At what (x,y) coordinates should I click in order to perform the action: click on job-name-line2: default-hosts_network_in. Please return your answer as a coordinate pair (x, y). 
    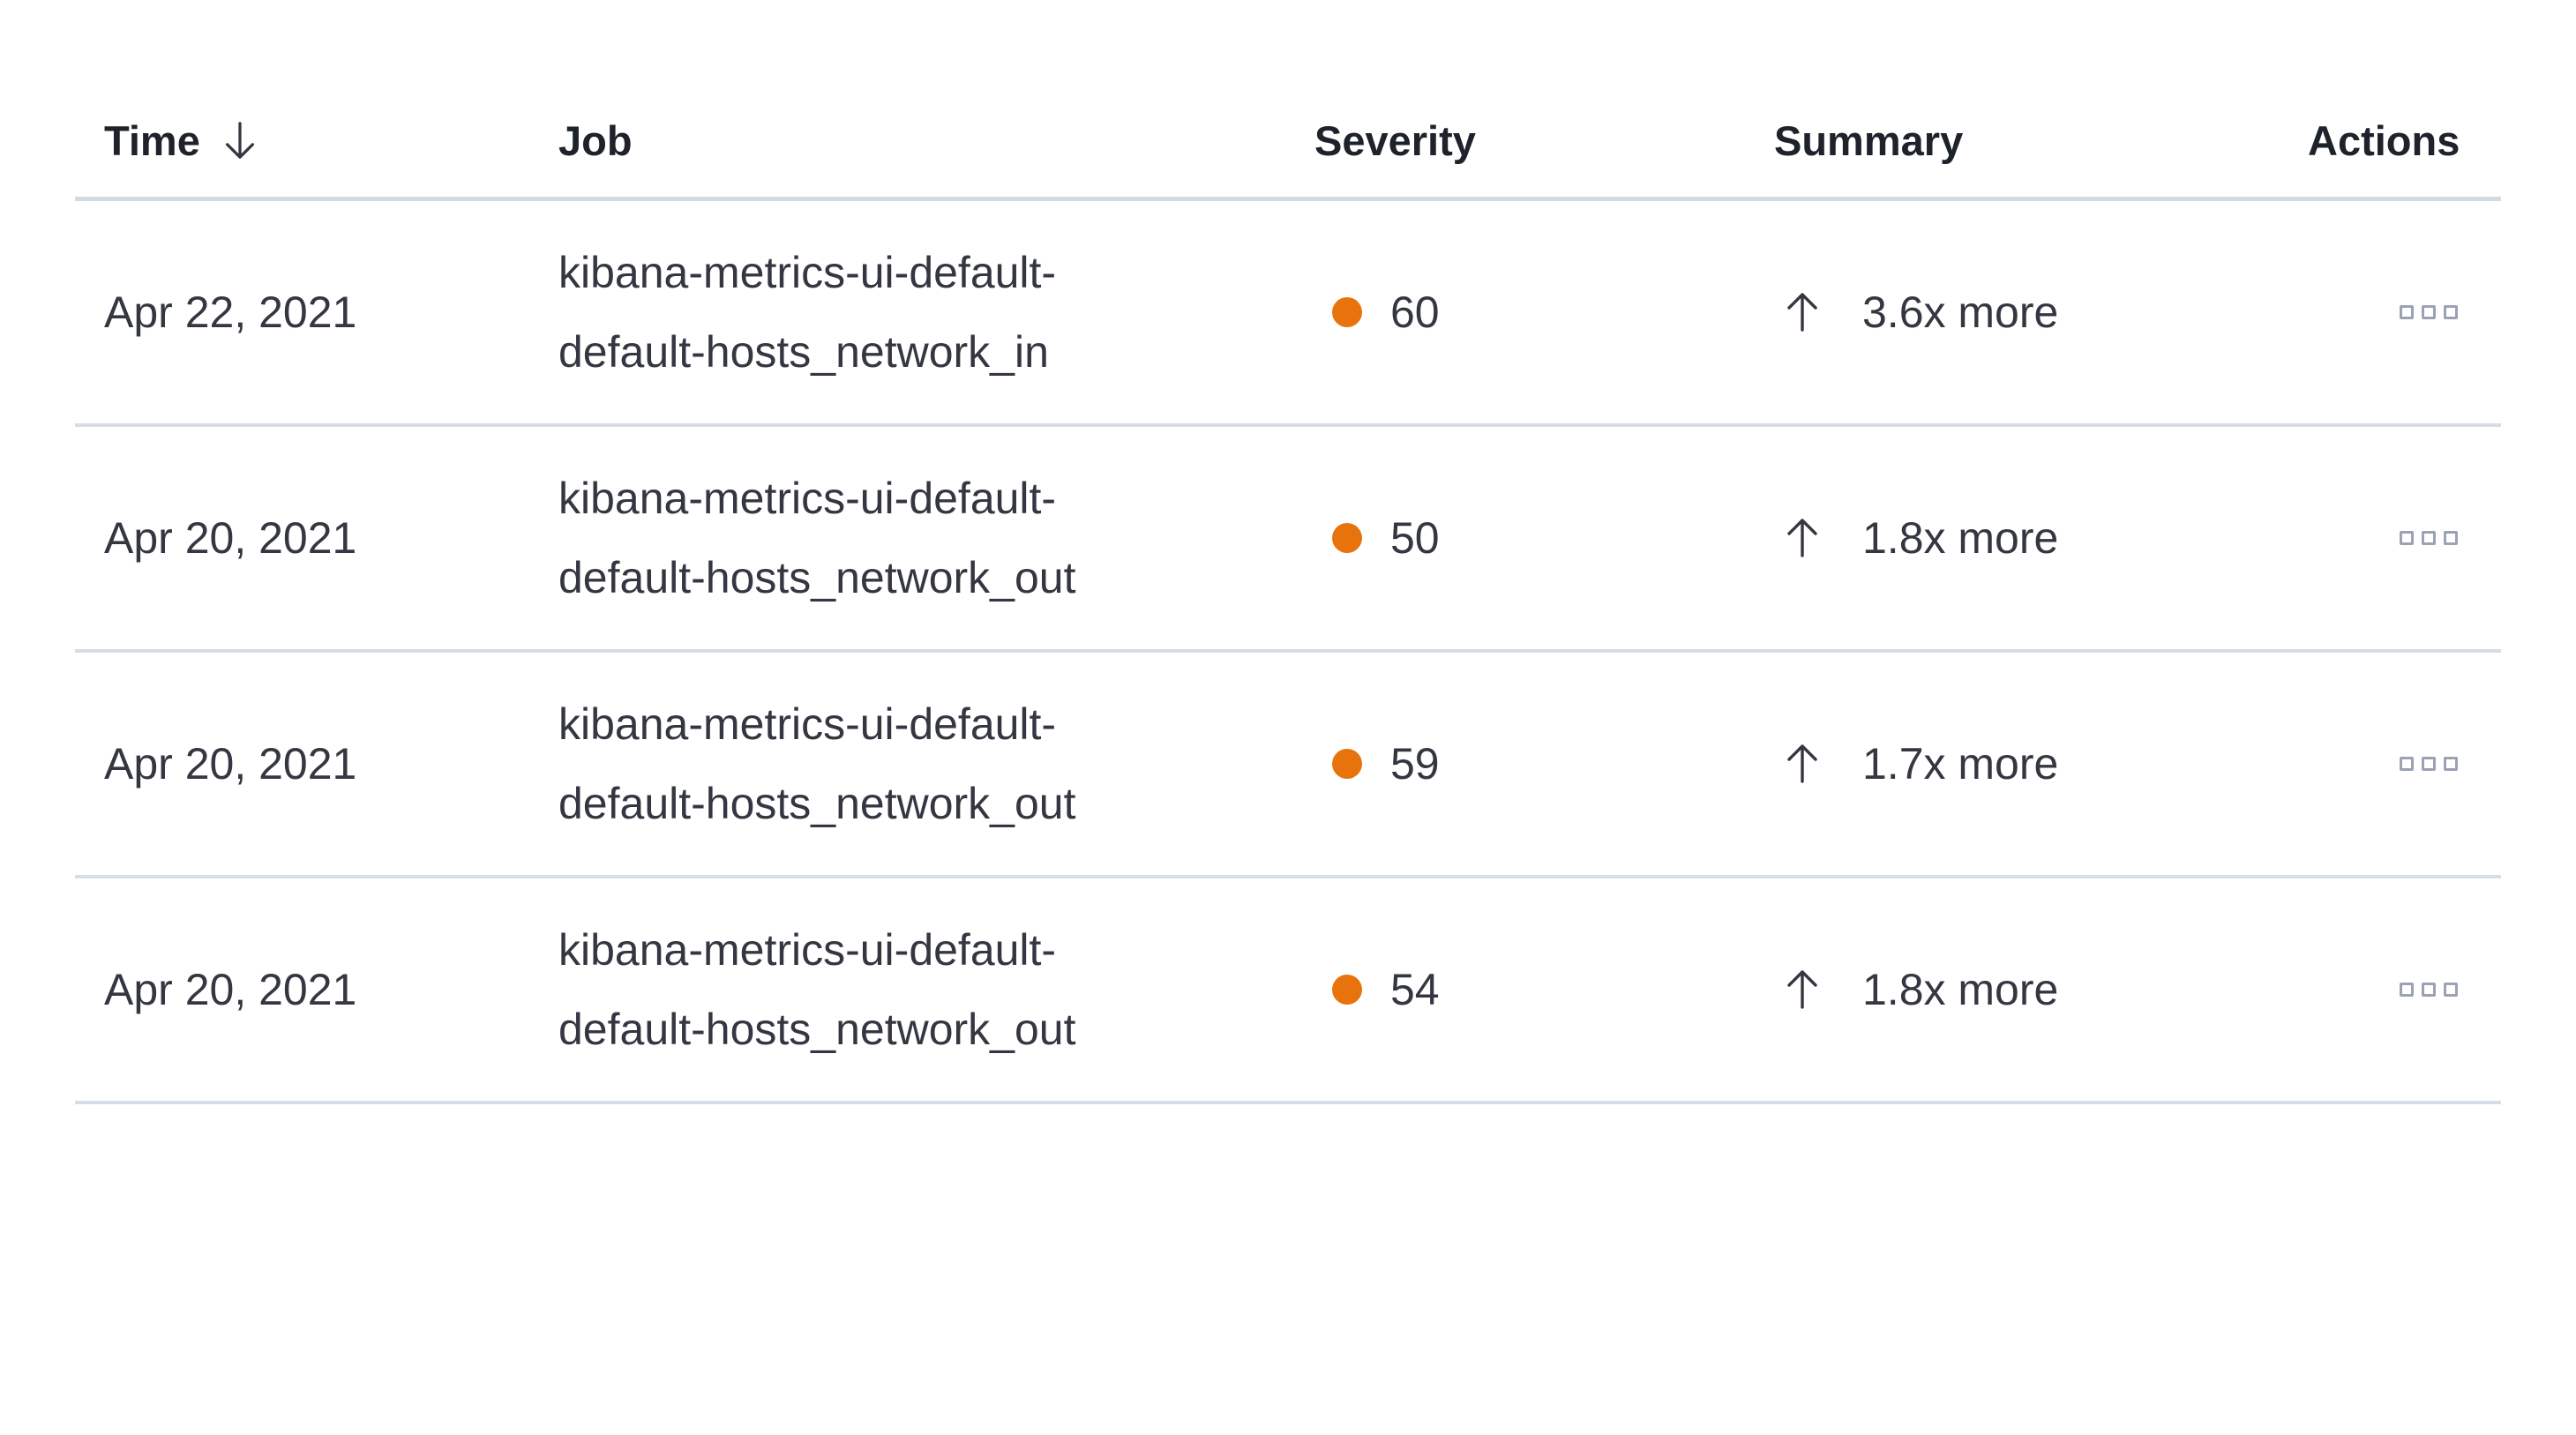
    Looking at the image, I should click on (803, 352).